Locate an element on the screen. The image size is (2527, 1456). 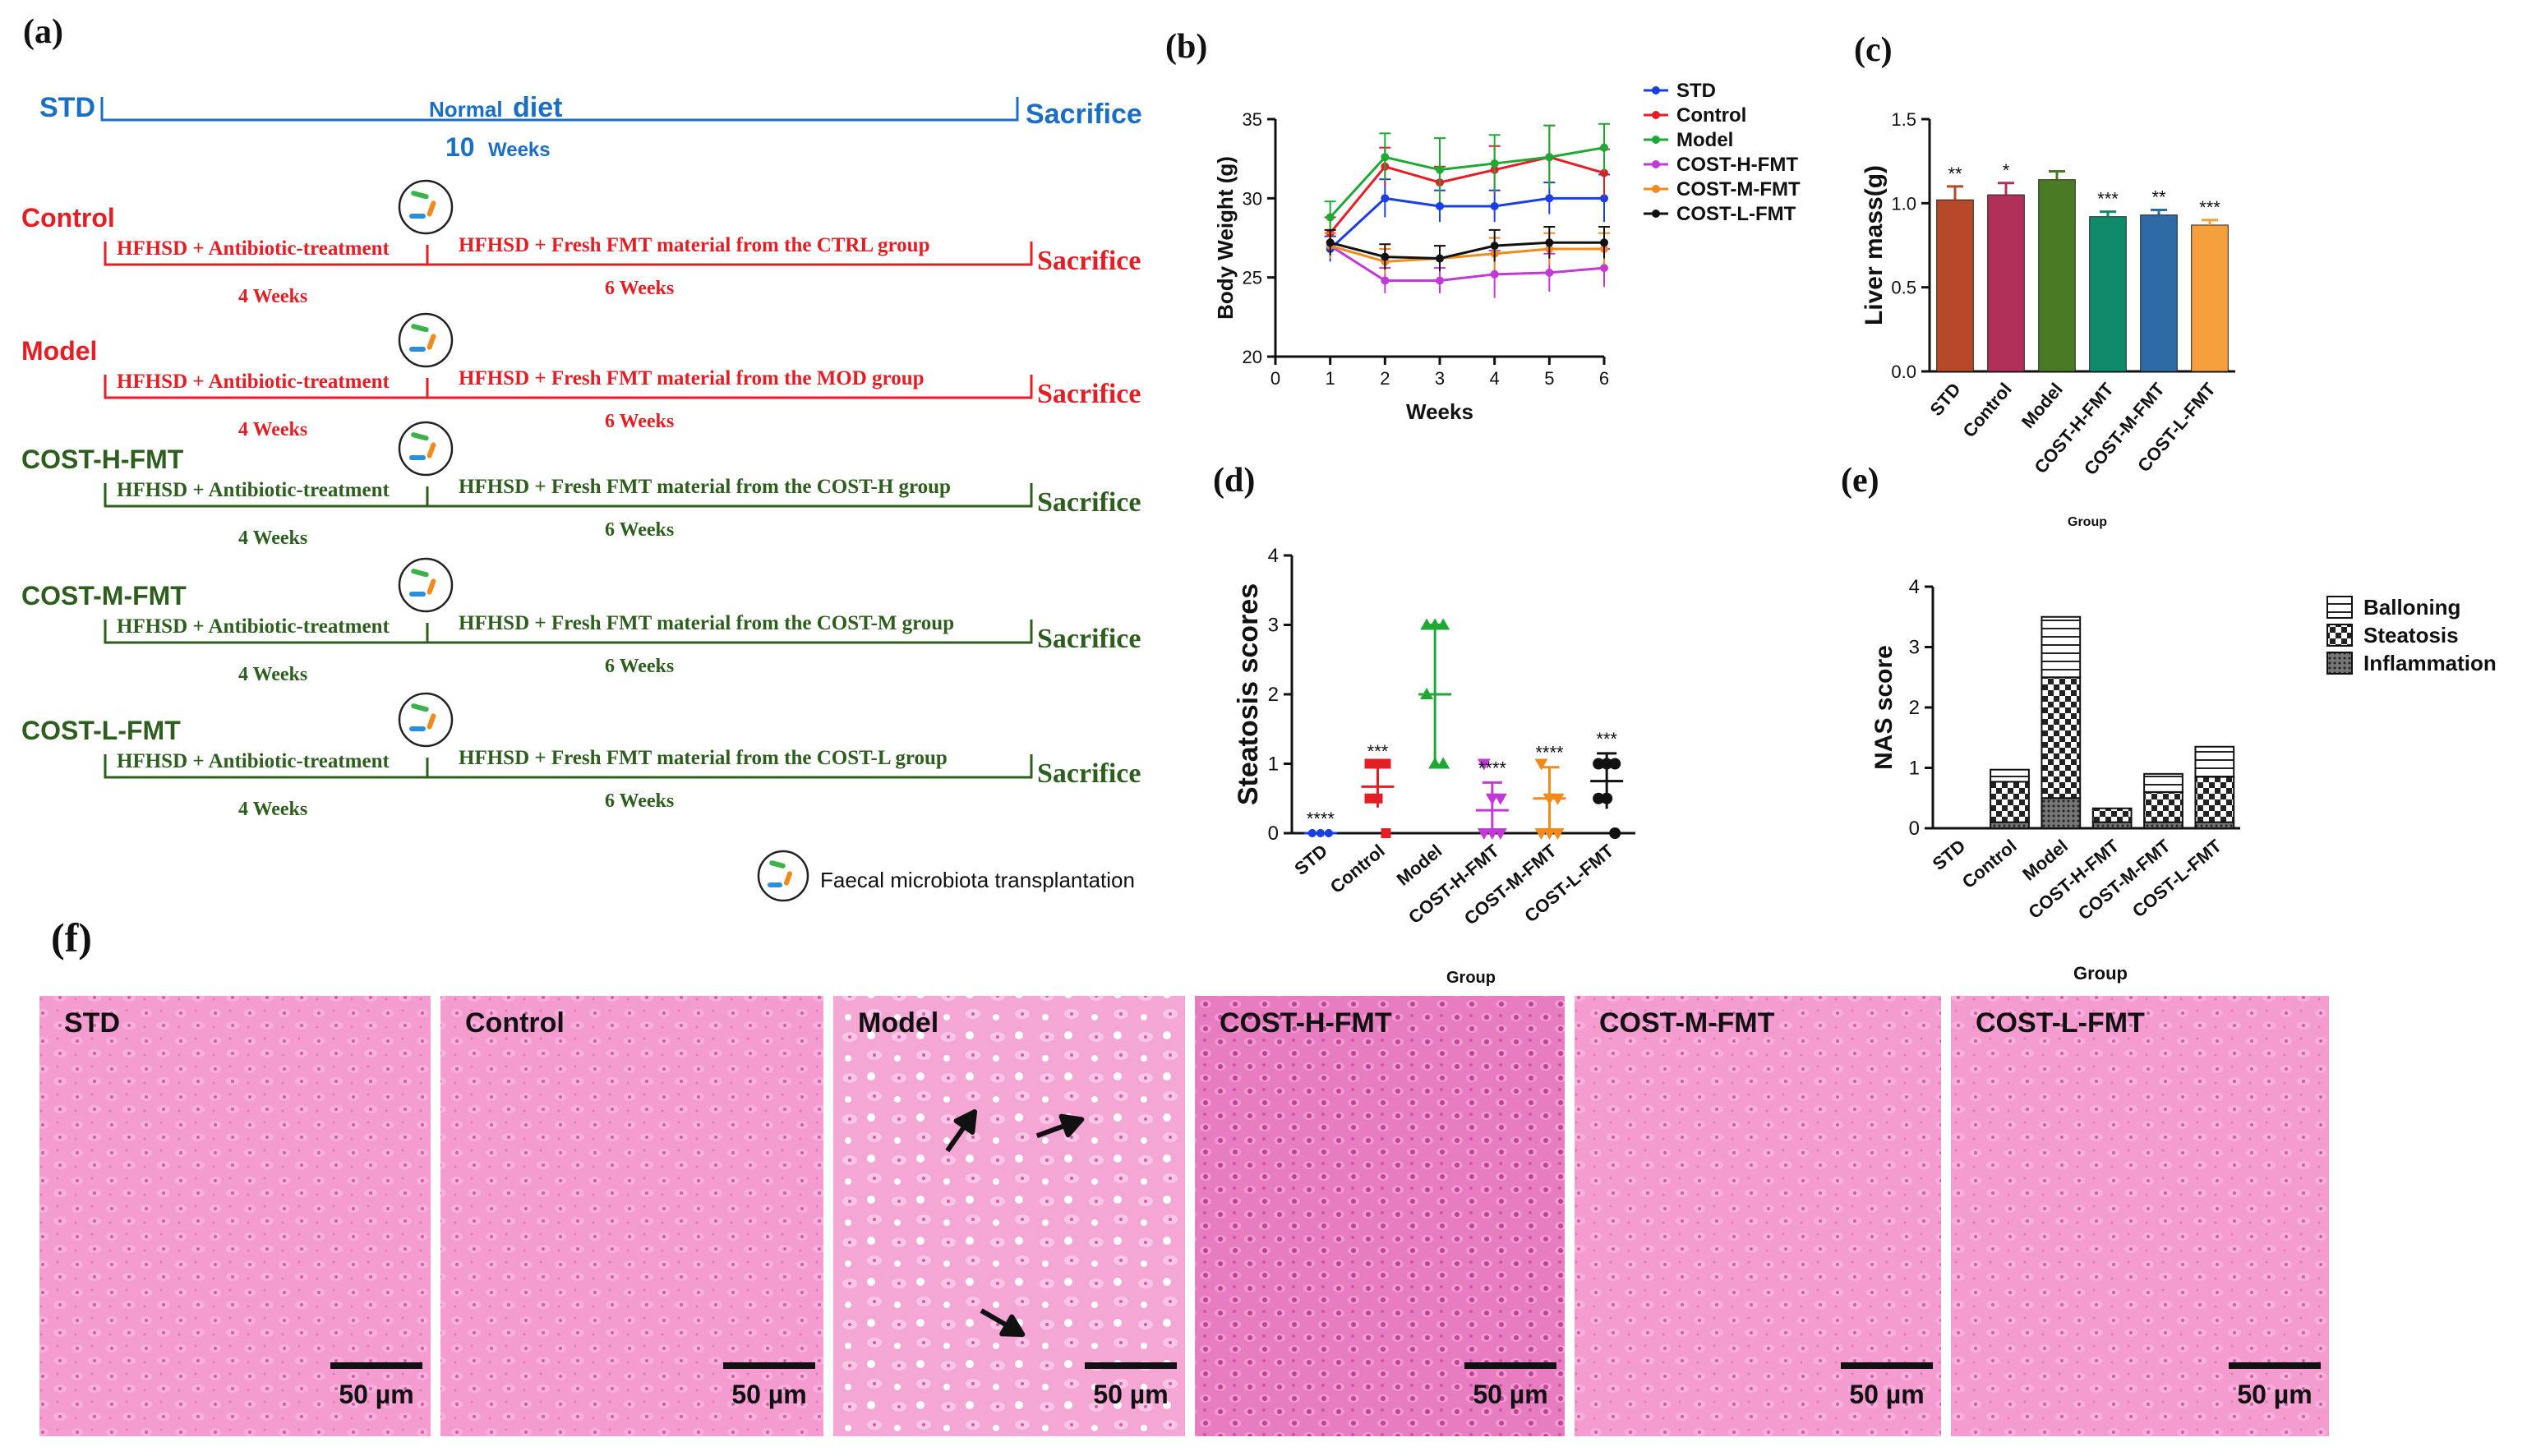
y-tick-label: 0.0 is located at coordinates (1903, 372).